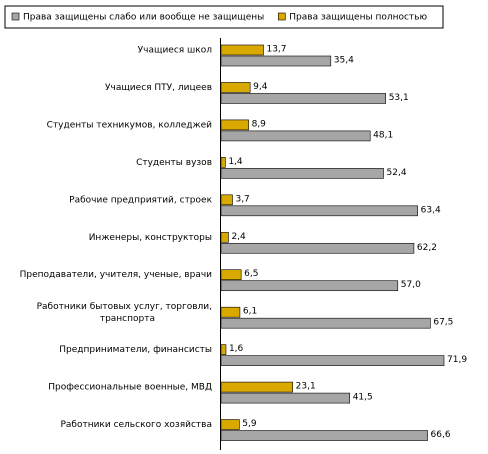 The image size is (488, 454). What do you see at coordinates (457, 360) in the screenshot?
I see `value-label: 71,9` at bounding box center [457, 360].